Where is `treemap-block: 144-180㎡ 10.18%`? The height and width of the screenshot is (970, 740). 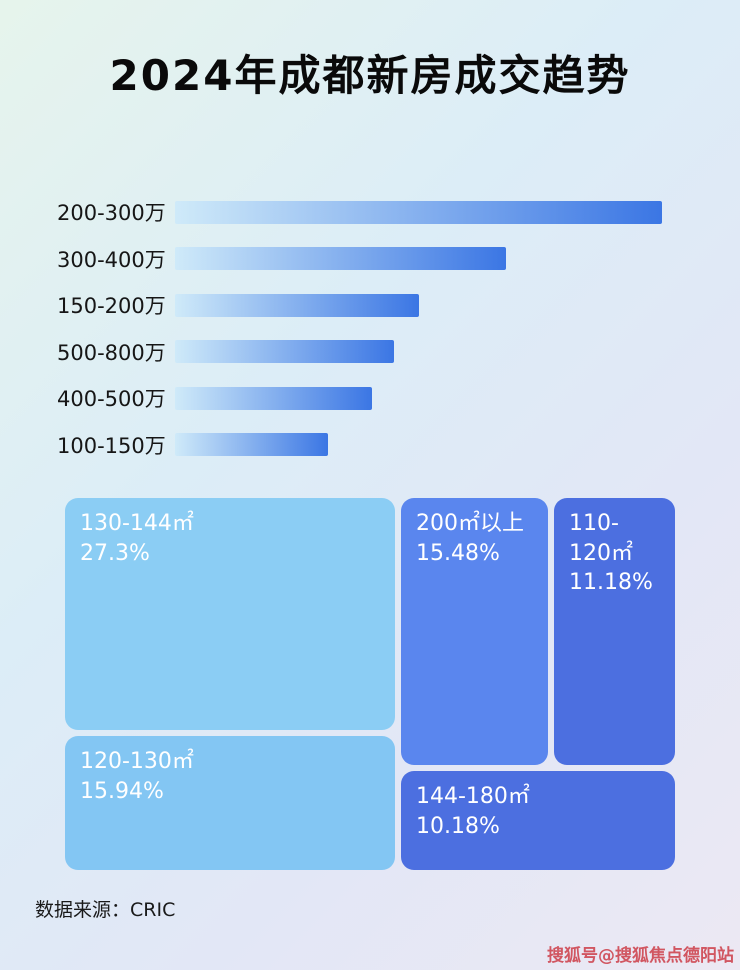 treemap-block: 144-180㎡ 10.18% is located at coordinates (538, 820).